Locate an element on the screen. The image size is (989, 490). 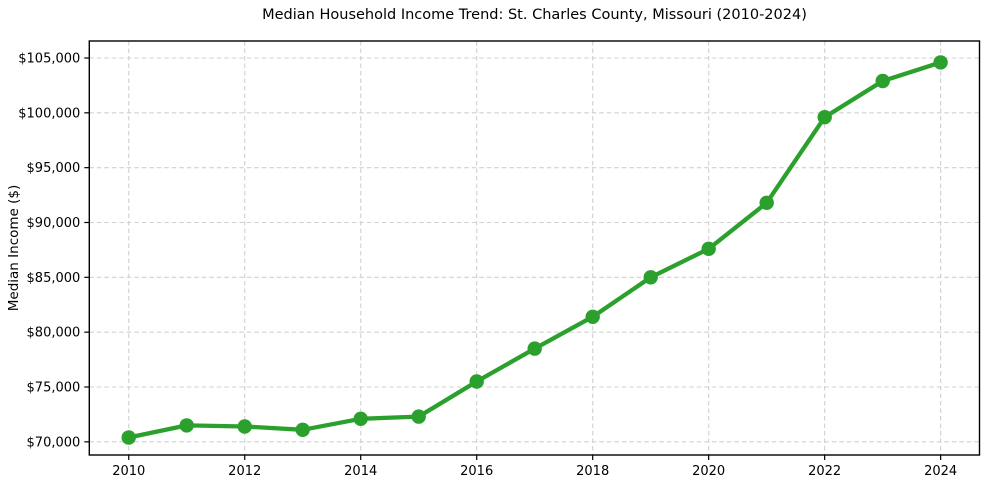
y-tick-label: $95,000 is located at coordinates (54, 168).